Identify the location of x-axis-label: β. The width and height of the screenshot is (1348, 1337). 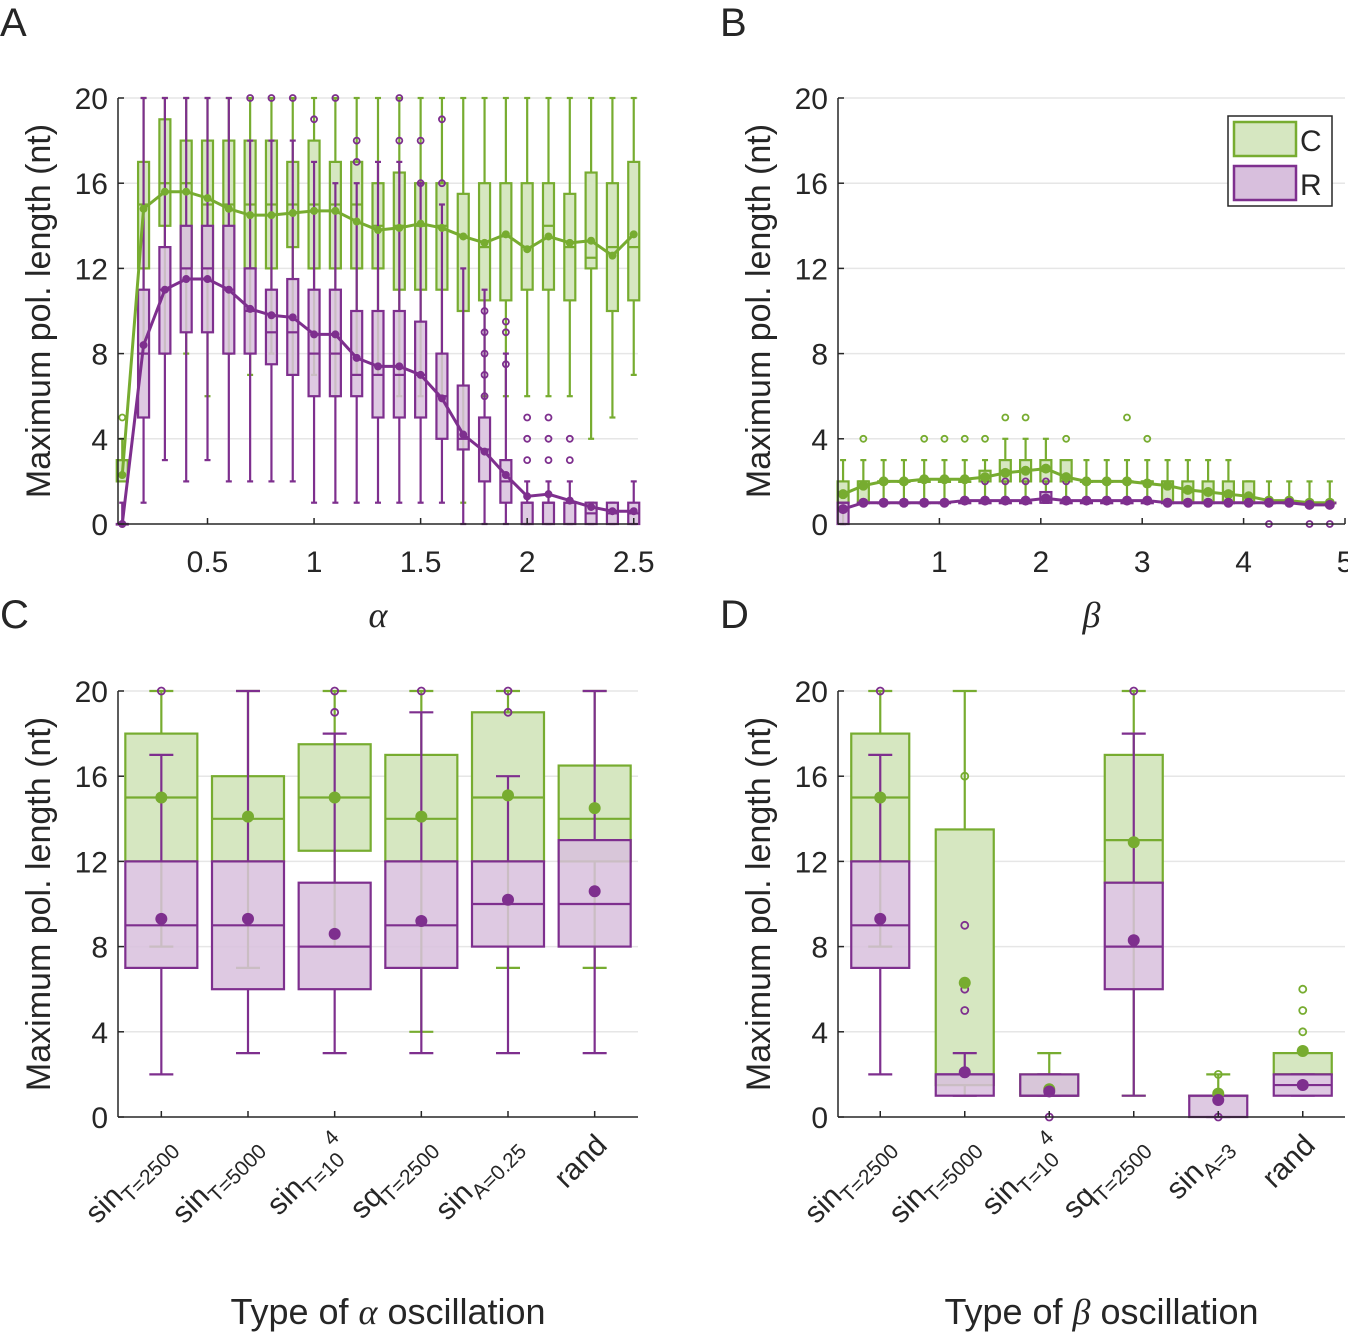
(1091, 615).